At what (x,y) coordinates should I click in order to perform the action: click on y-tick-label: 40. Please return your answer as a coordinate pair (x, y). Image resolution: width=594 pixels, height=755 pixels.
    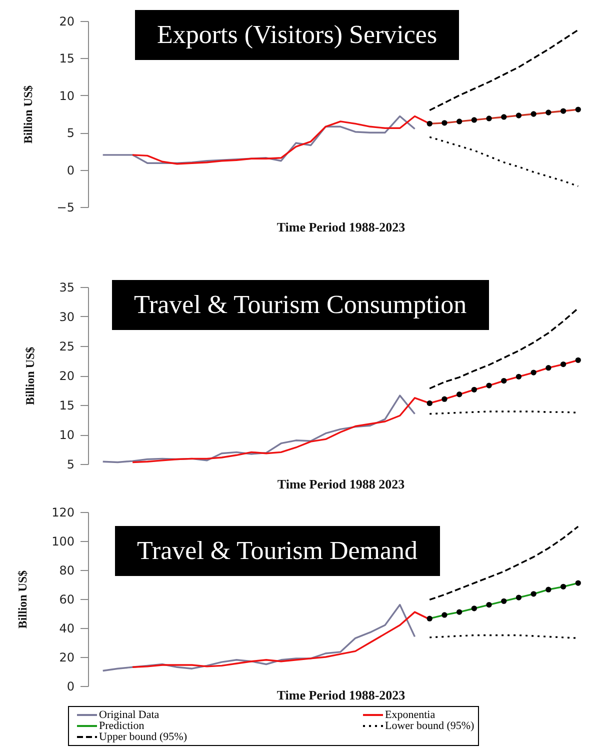
    Looking at the image, I should click on (66, 629).